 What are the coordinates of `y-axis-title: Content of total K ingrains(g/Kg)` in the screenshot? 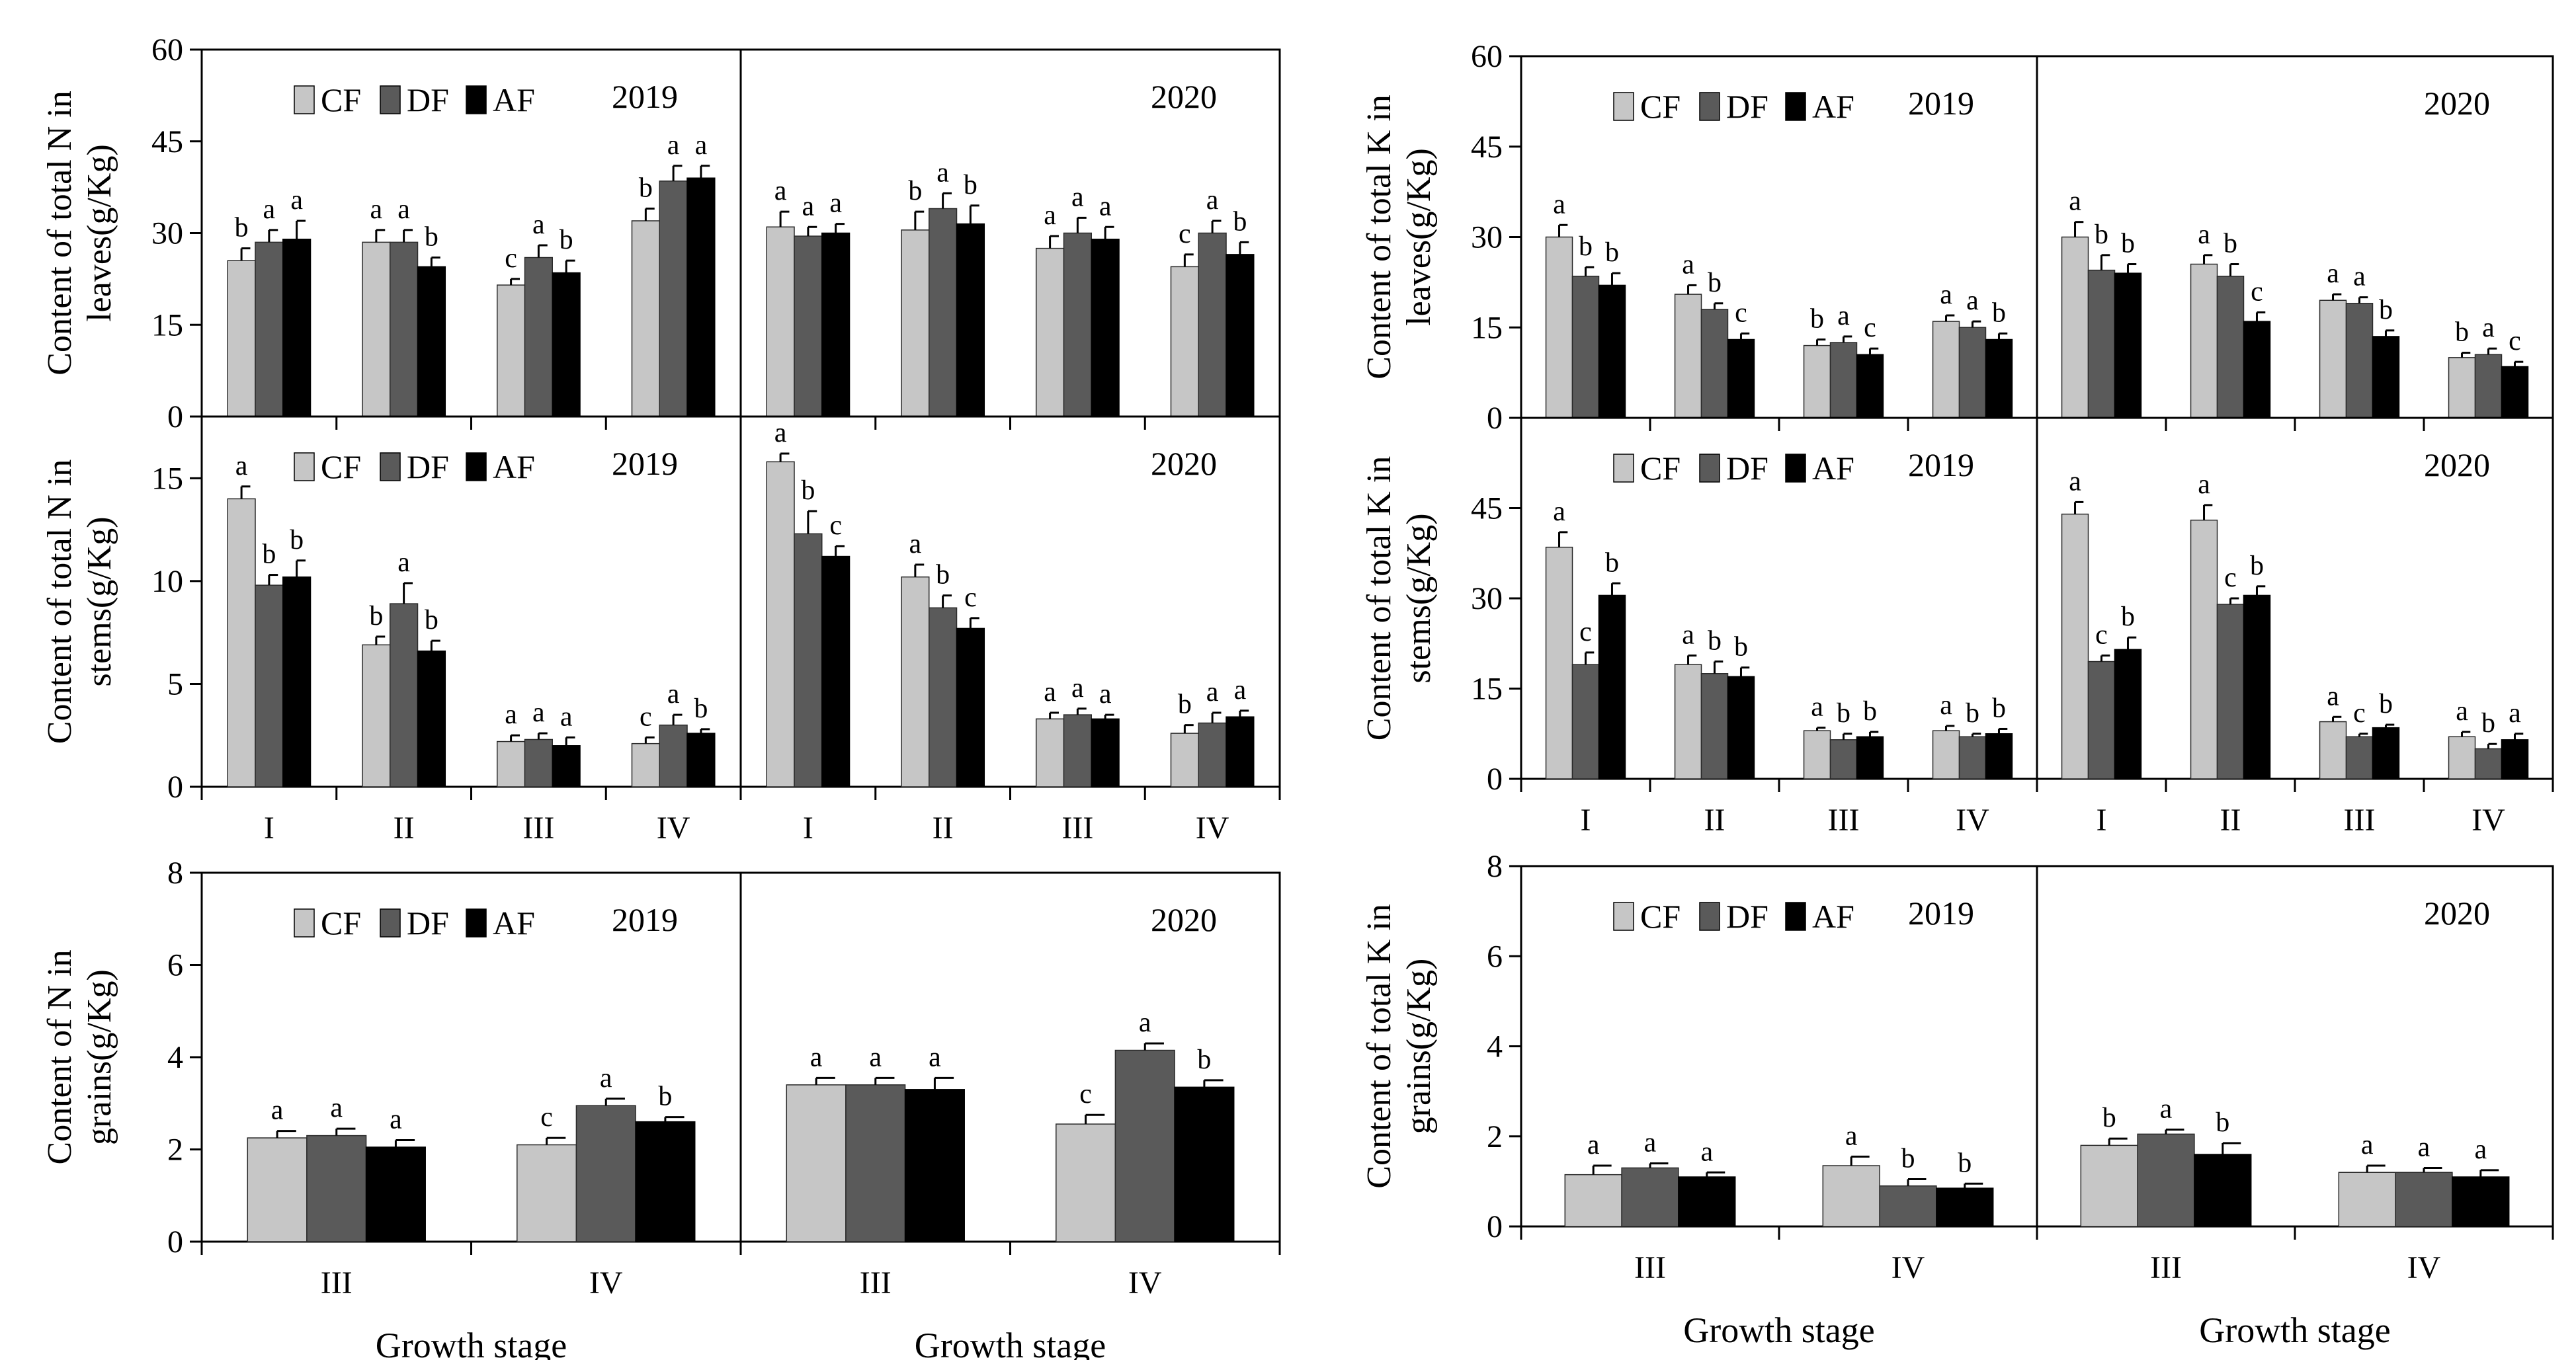 It's located at (1399, 1046).